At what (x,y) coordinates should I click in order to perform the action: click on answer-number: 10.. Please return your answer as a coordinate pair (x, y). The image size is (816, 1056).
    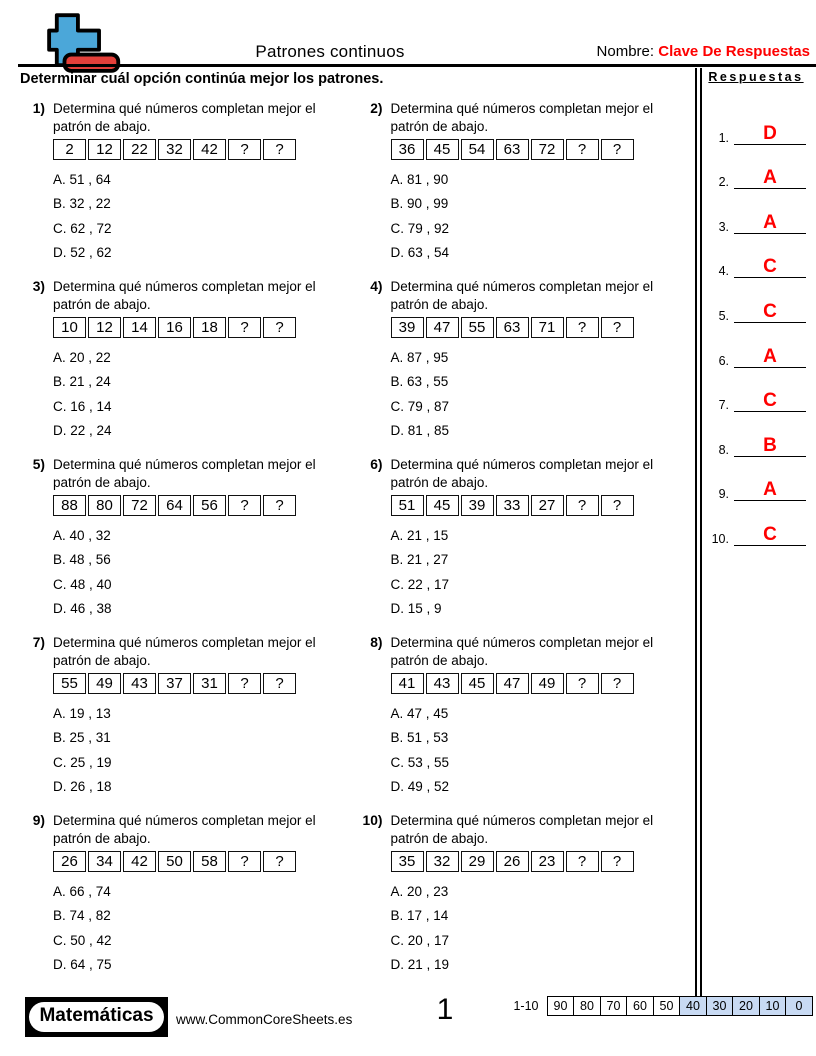
    Looking at the image, I should click on (720, 538).